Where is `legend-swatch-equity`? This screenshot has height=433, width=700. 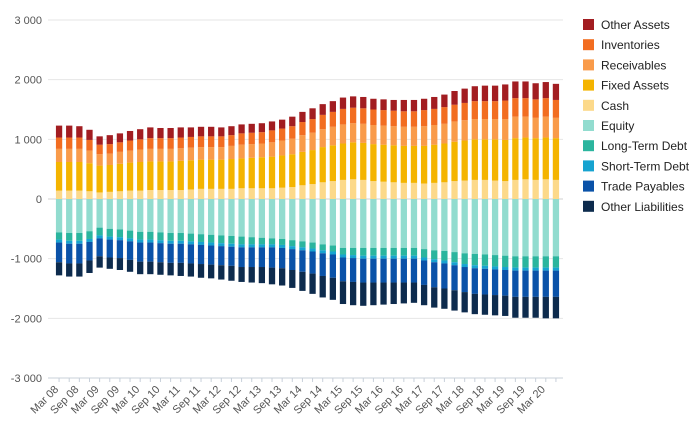 legend-swatch-equity is located at coordinates (588, 125).